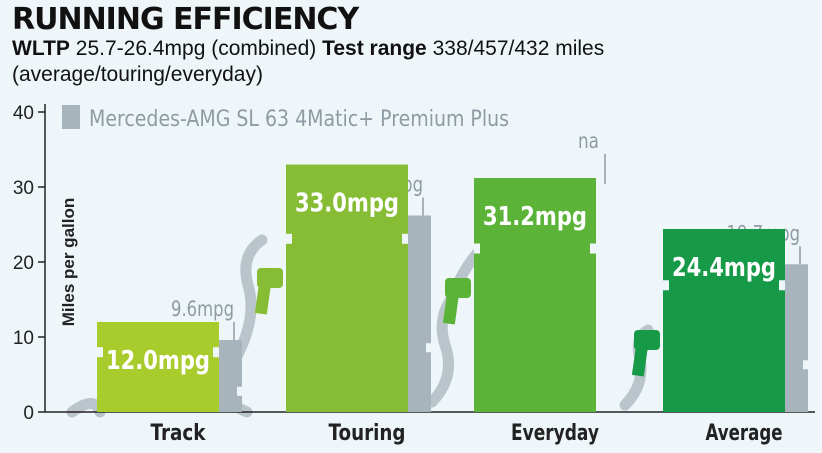 The height and width of the screenshot is (453, 822). Describe the element at coordinates (467, 433) in the screenshot. I see `x-axis-category-labels: Track Touring Everyday Average` at that location.